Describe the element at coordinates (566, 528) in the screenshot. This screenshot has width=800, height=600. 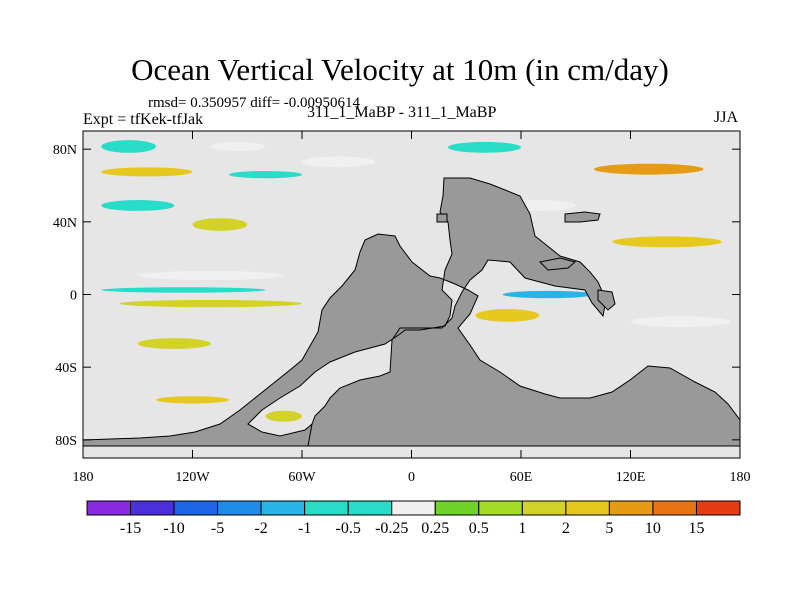
I see `colorbar-label: 2` at that location.